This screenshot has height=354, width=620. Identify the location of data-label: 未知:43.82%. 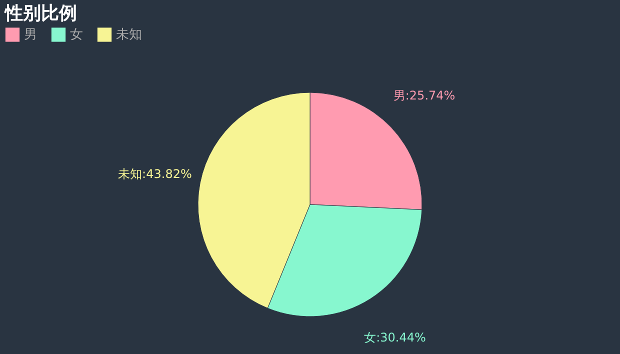
(155, 174).